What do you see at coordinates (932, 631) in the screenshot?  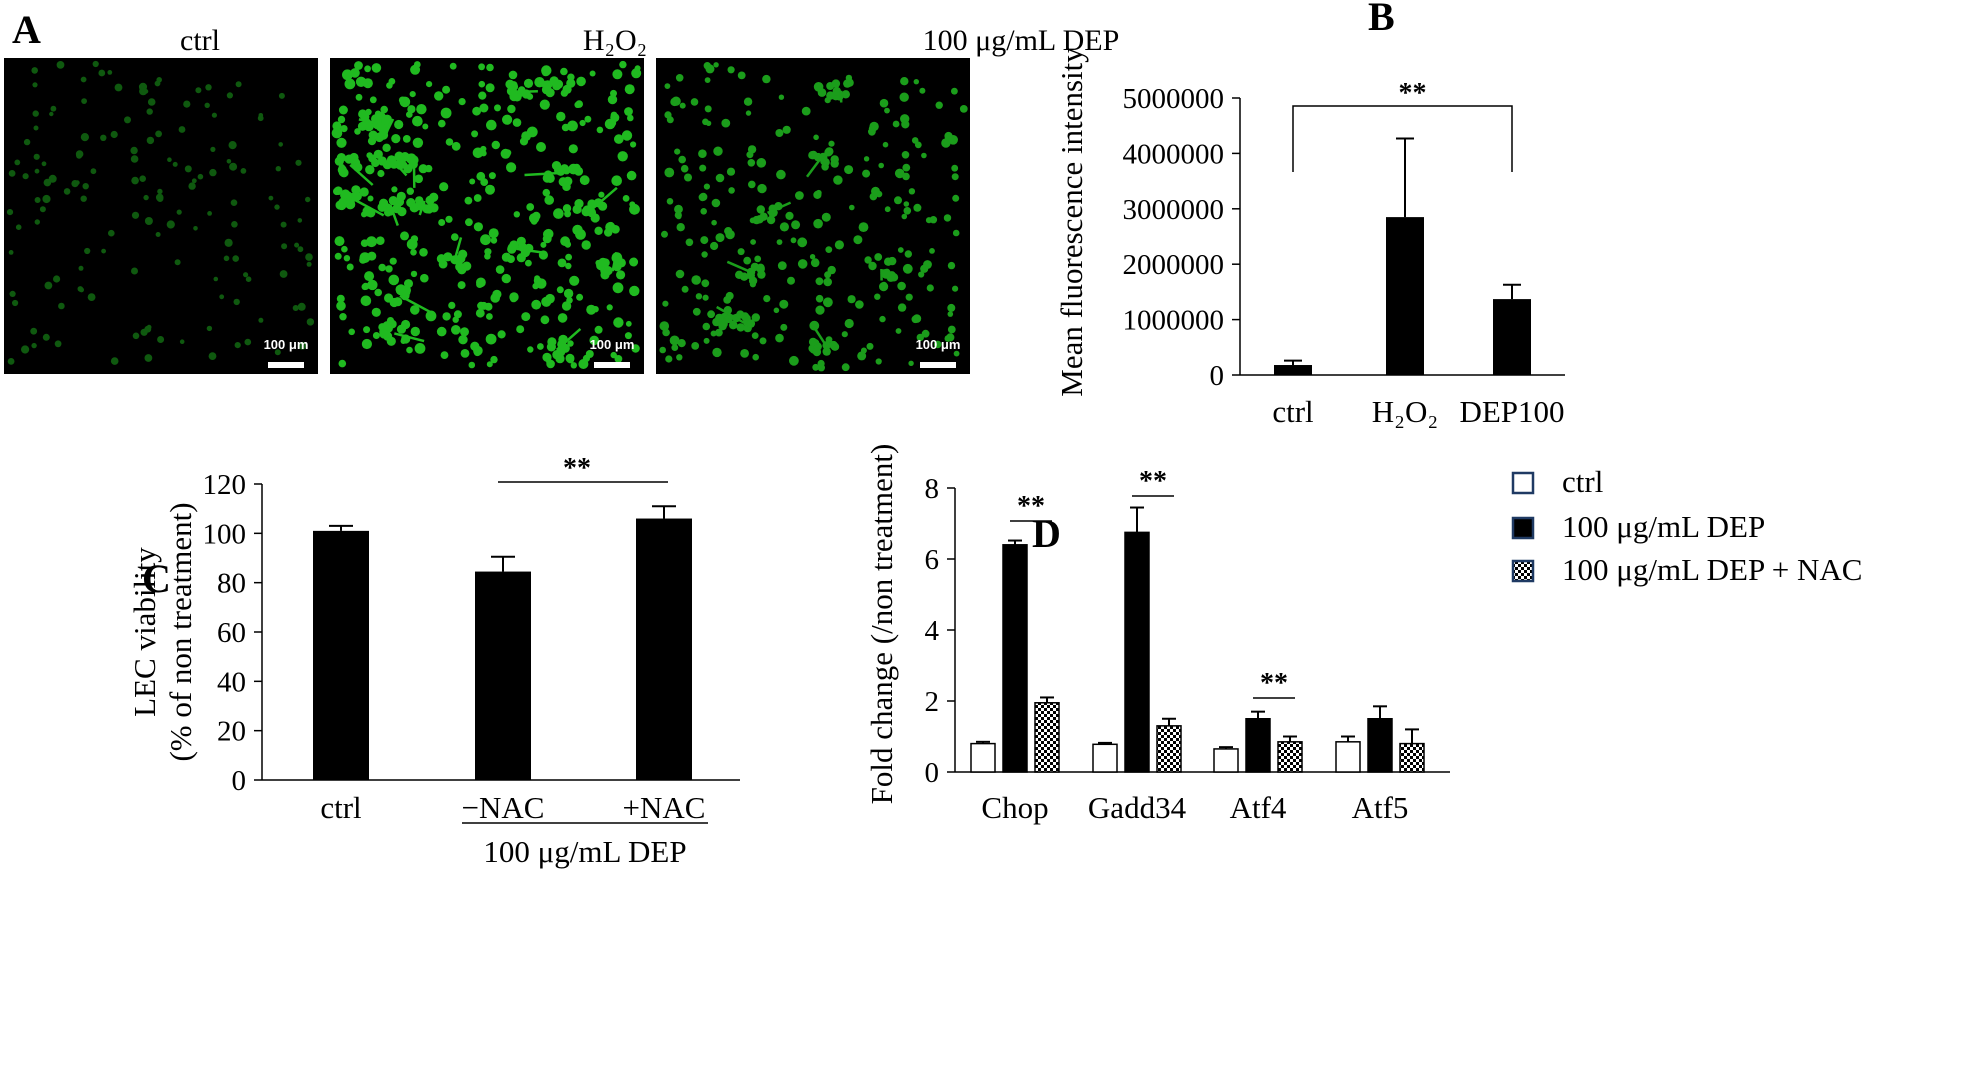 I see `y-tick-label: 4` at bounding box center [932, 631].